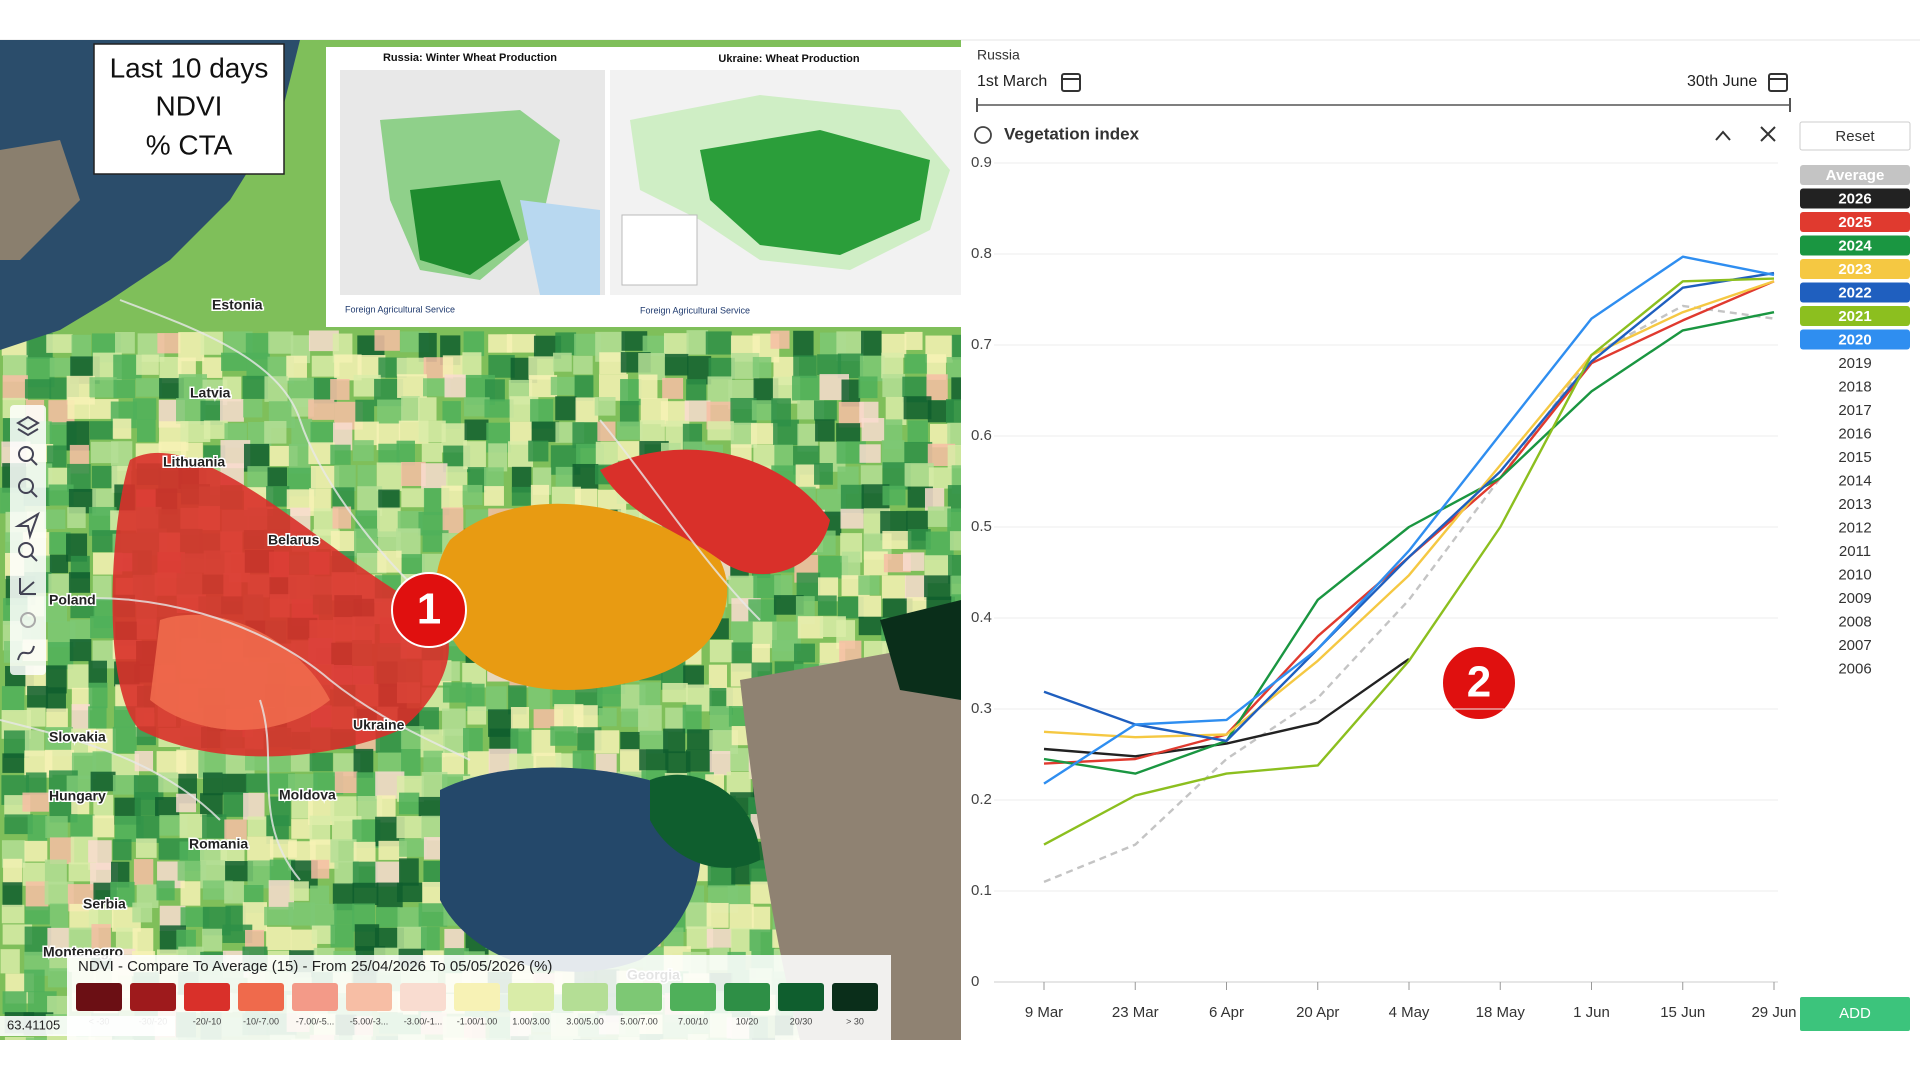 The width and height of the screenshot is (1920, 1080). I want to click on reset-label: Reset, so click(1855, 136).